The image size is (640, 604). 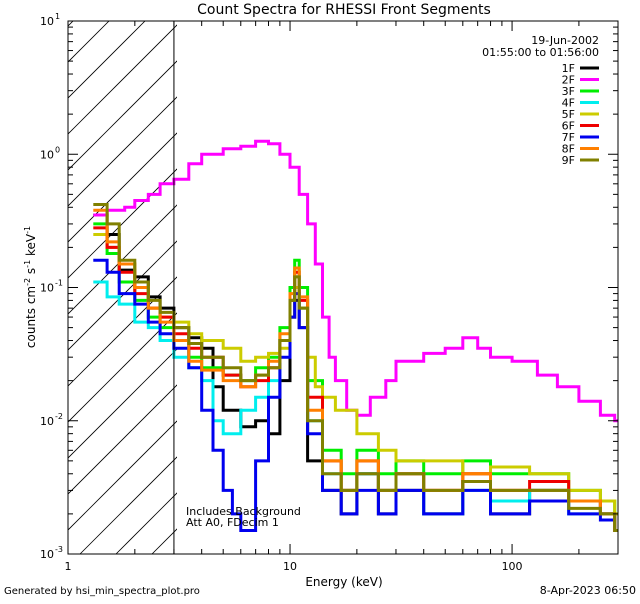 What do you see at coordinates (232, 522) in the screenshot?
I see `annotation-attenuator: Att A0, FDecim 1` at bounding box center [232, 522].